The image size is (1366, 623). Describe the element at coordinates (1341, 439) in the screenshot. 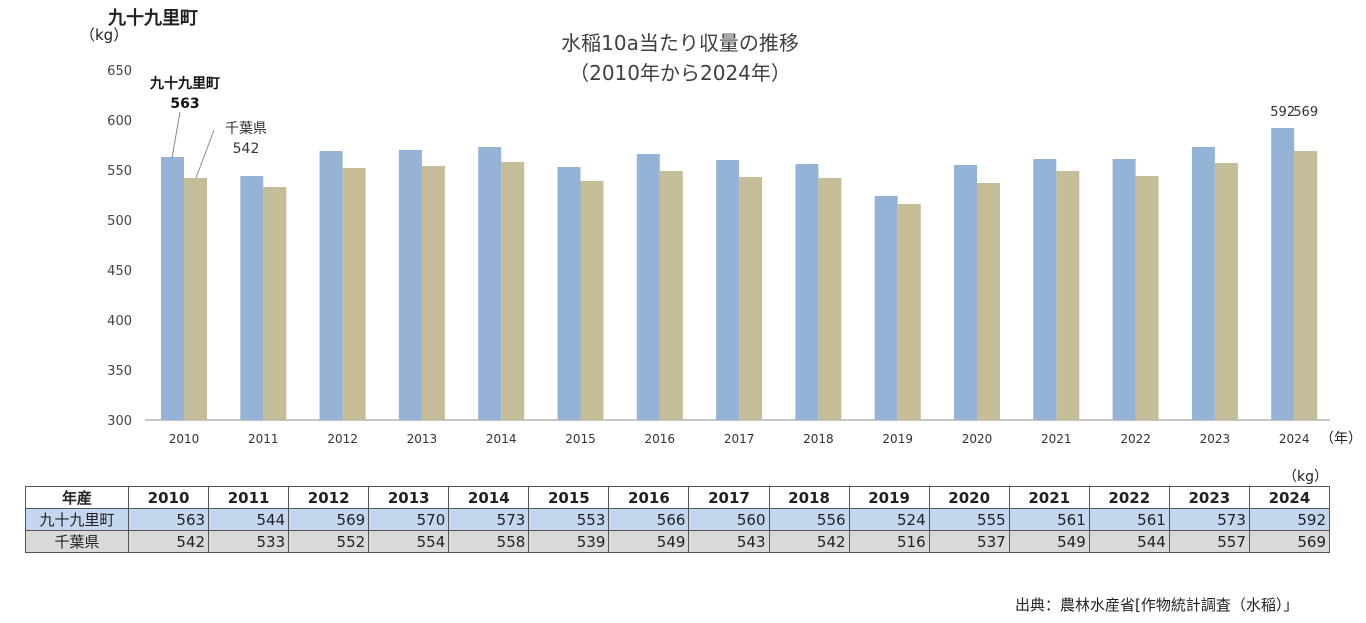

I see `x-axis-label: （年）` at that location.